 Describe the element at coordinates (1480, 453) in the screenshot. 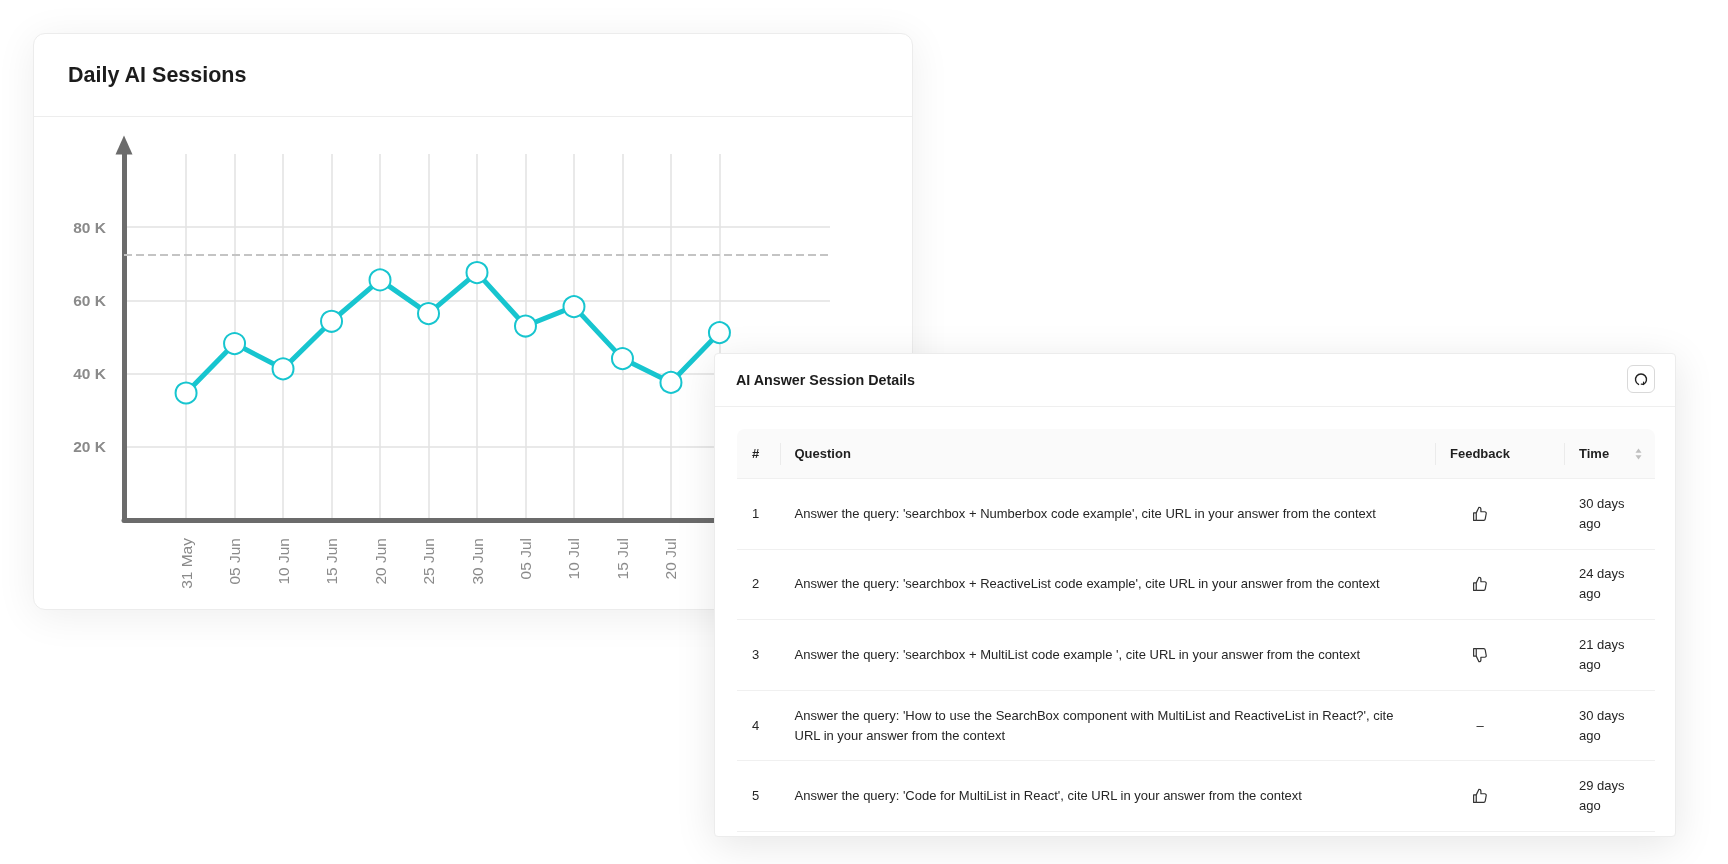

I see `x-tick-label: Feedback` at that location.